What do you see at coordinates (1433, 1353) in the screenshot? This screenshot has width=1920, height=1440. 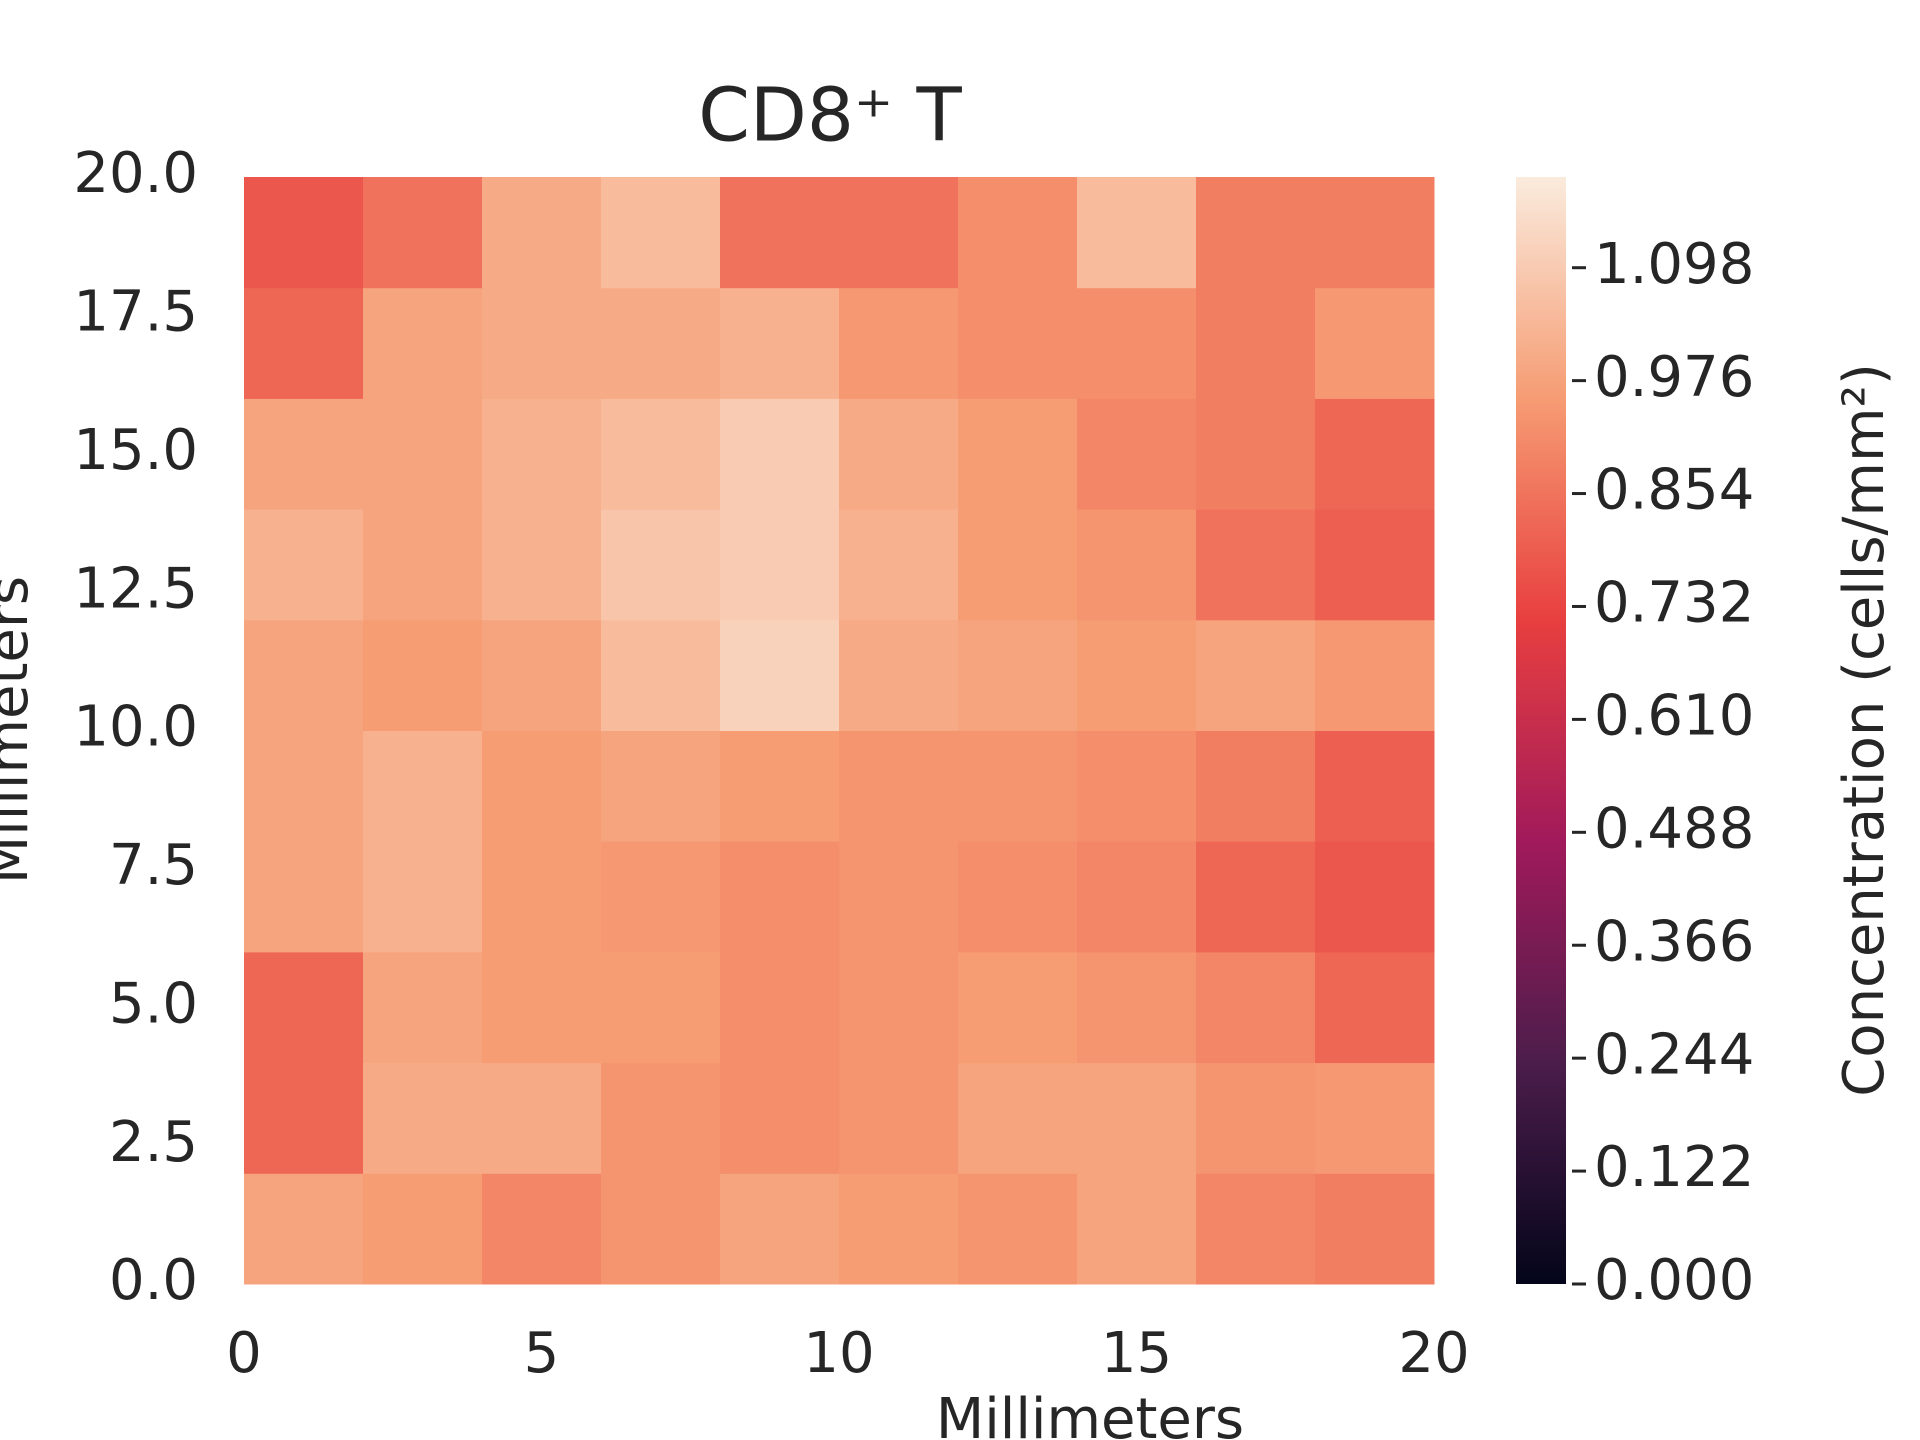 I see `x-tick-label: 20` at bounding box center [1433, 1353].